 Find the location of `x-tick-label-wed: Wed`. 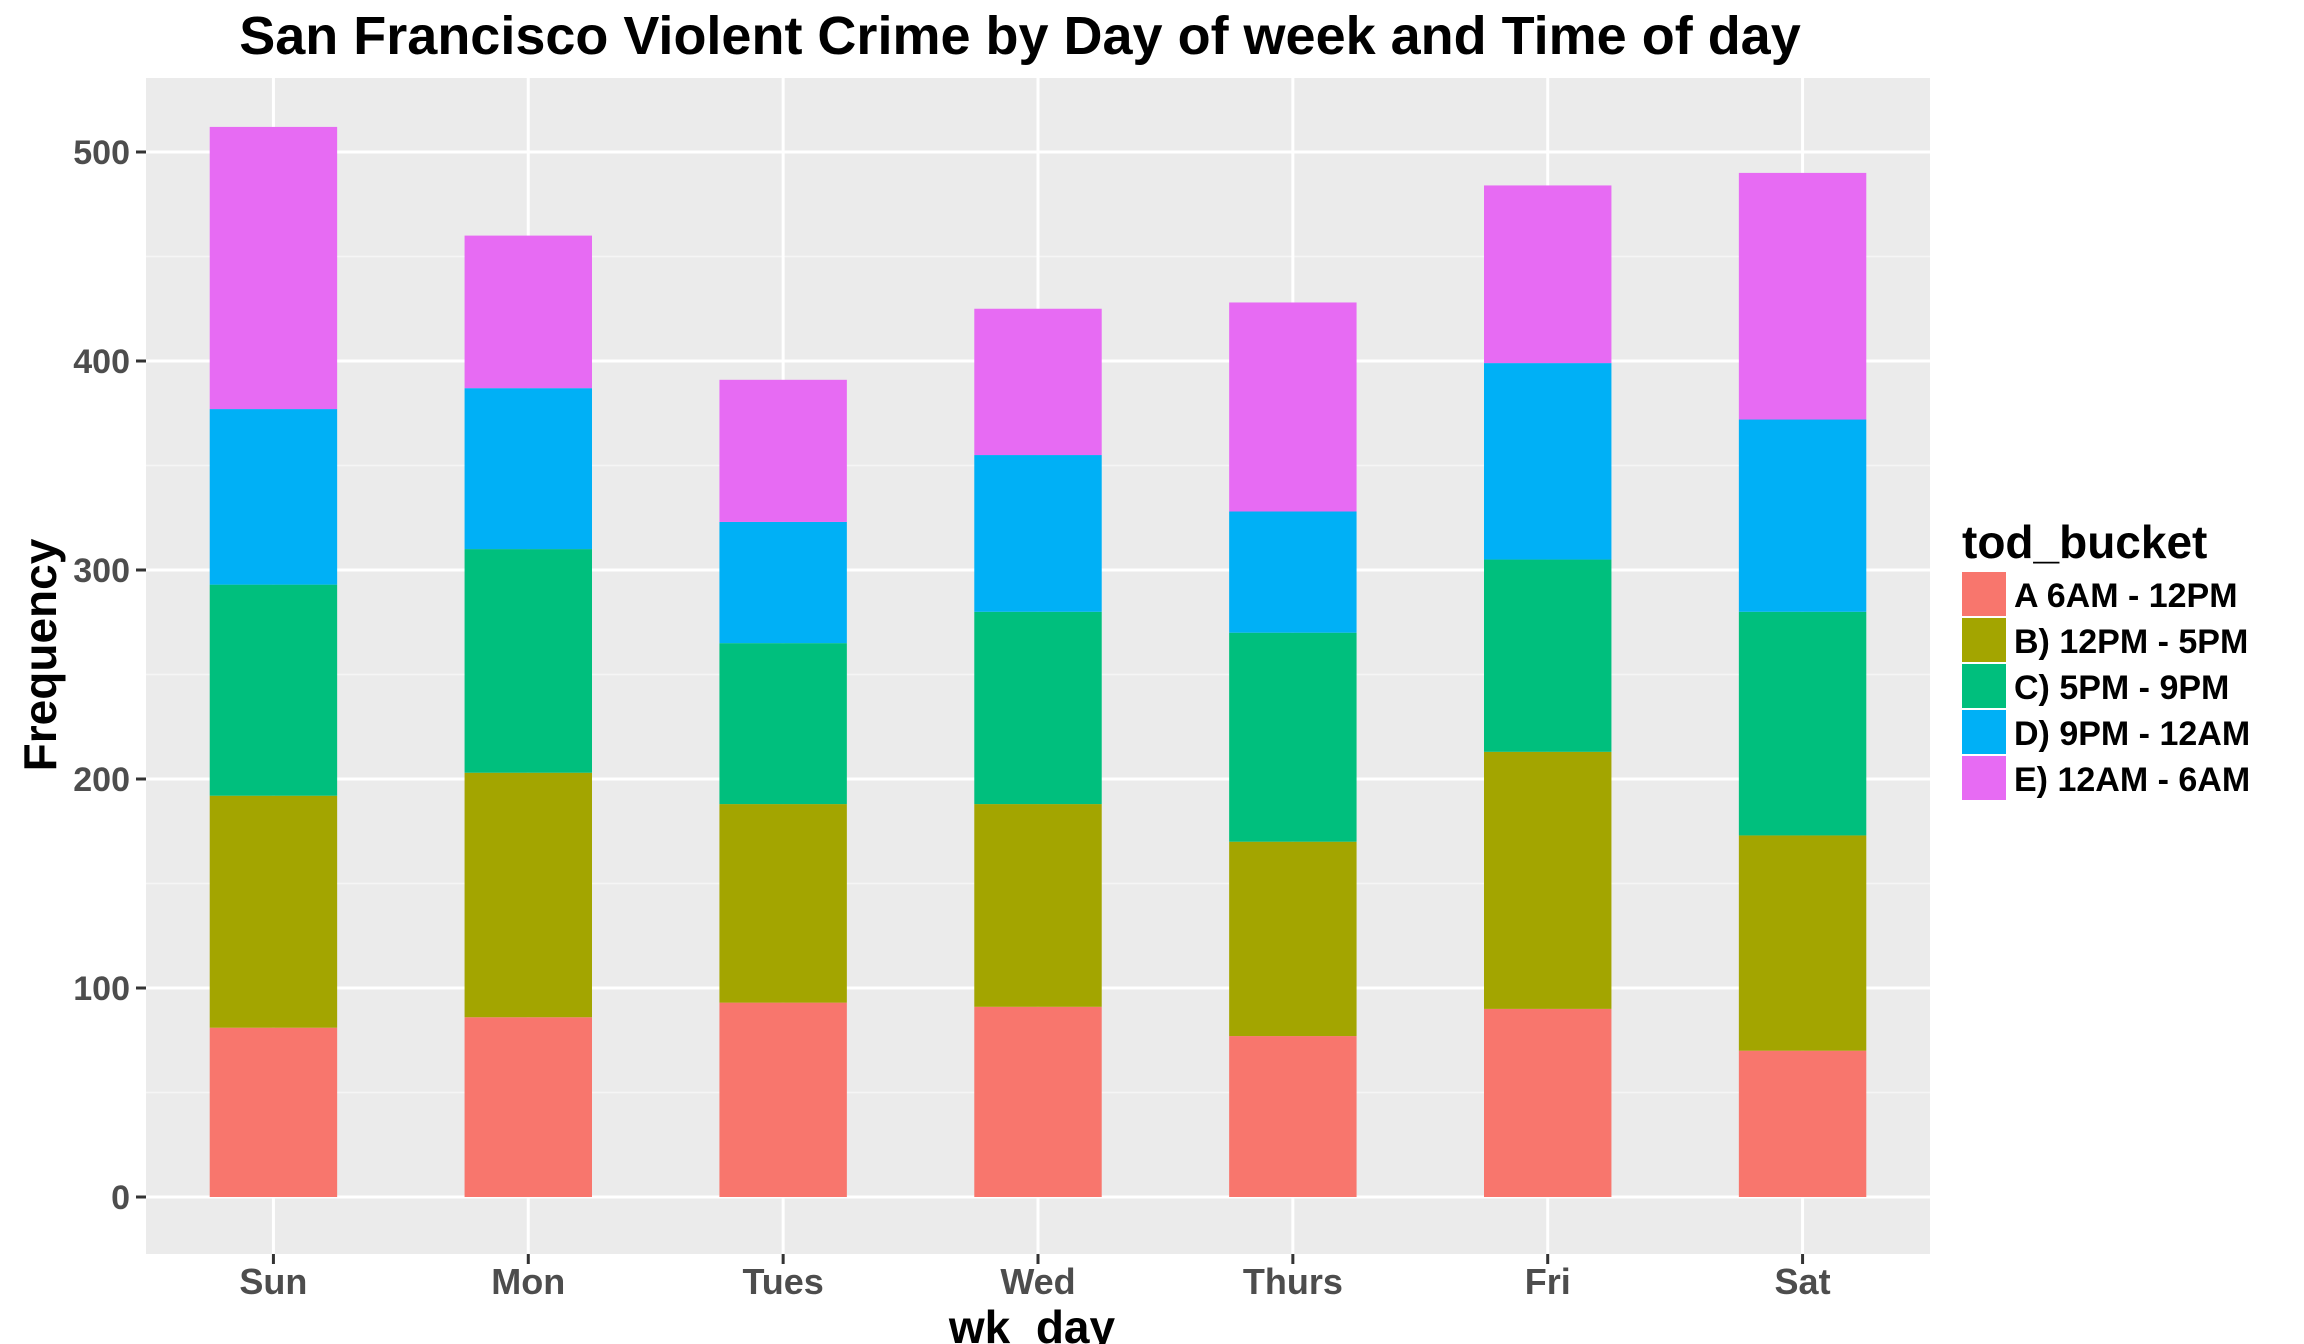

x-tick-label-wed: Wed is located at coordinates (1037, 1281).